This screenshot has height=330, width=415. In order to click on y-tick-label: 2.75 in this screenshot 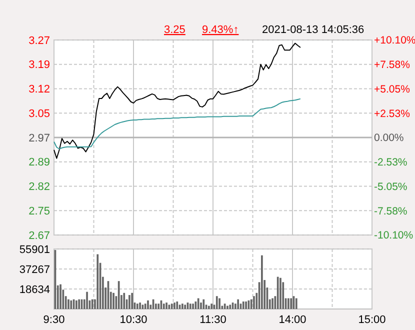, I will do `click(39, 211)`.